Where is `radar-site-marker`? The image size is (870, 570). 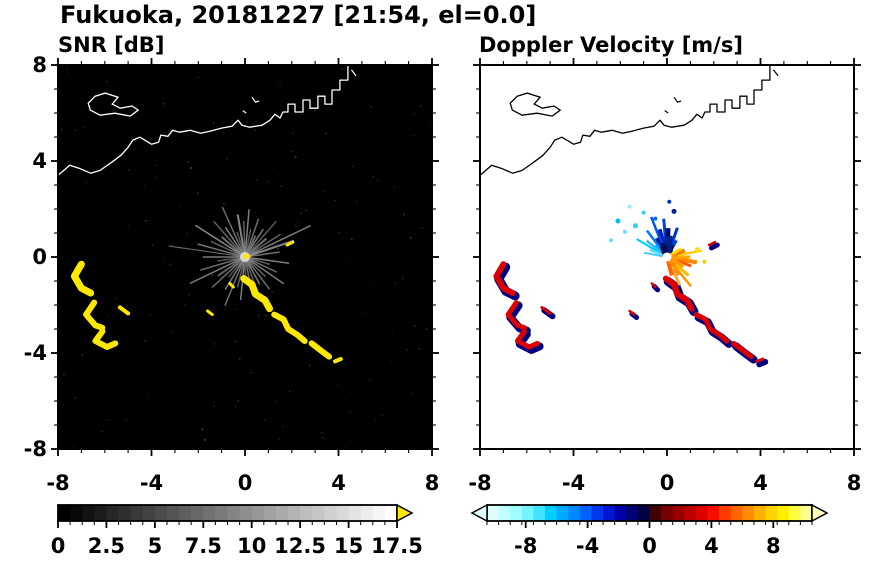 radar-site-marker is located at coordinates (247, 256).